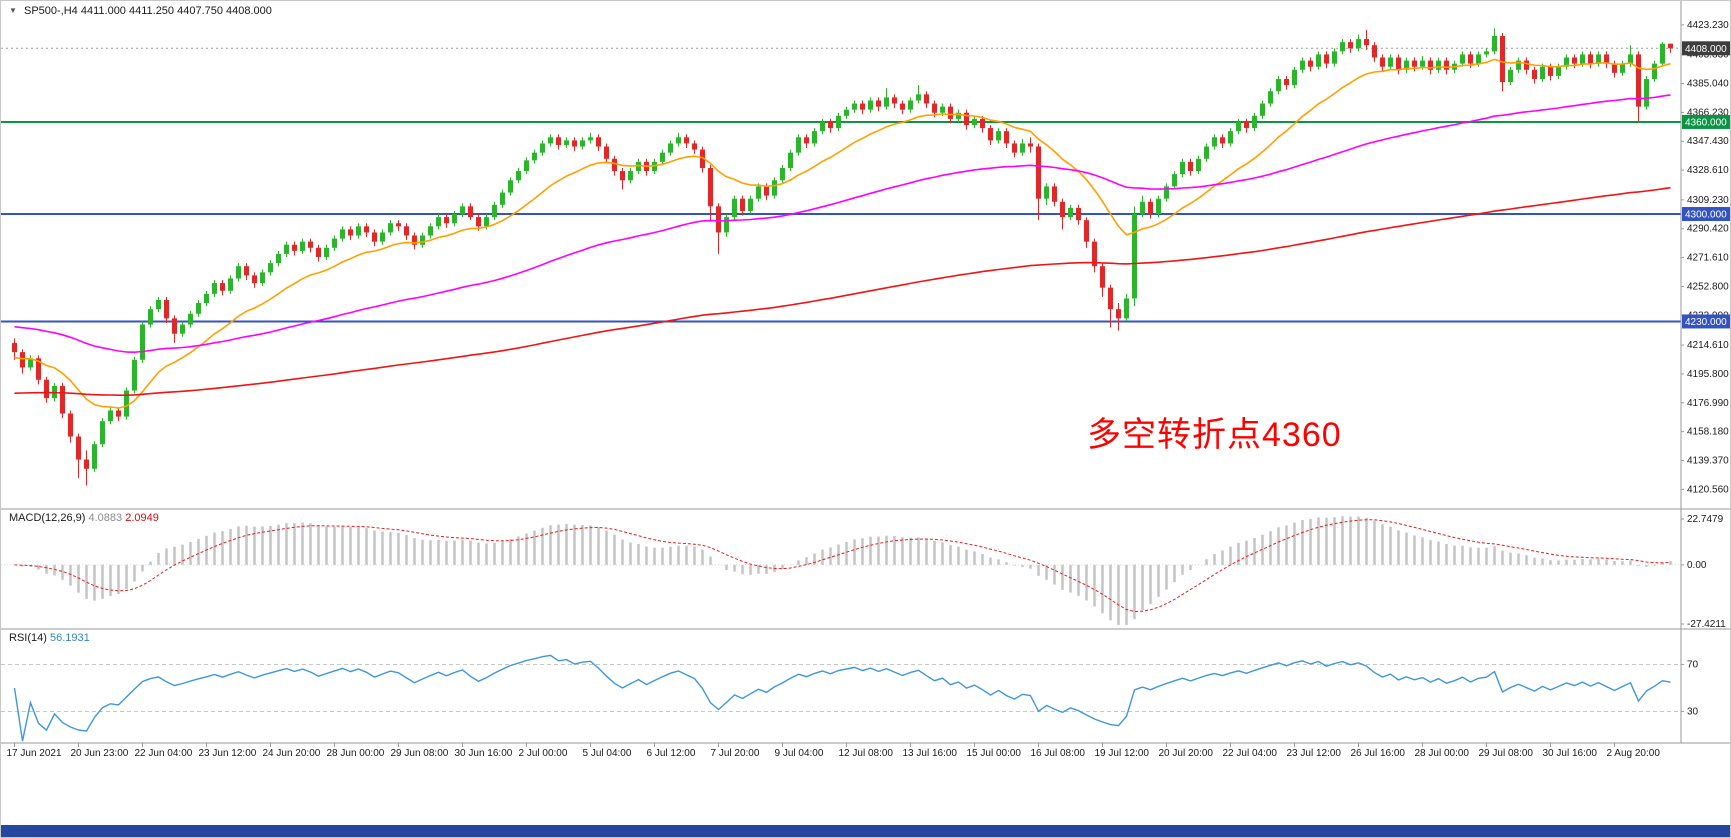  I want to click on time-axis-label: 5 Jul 04:00, so click(607, 753).